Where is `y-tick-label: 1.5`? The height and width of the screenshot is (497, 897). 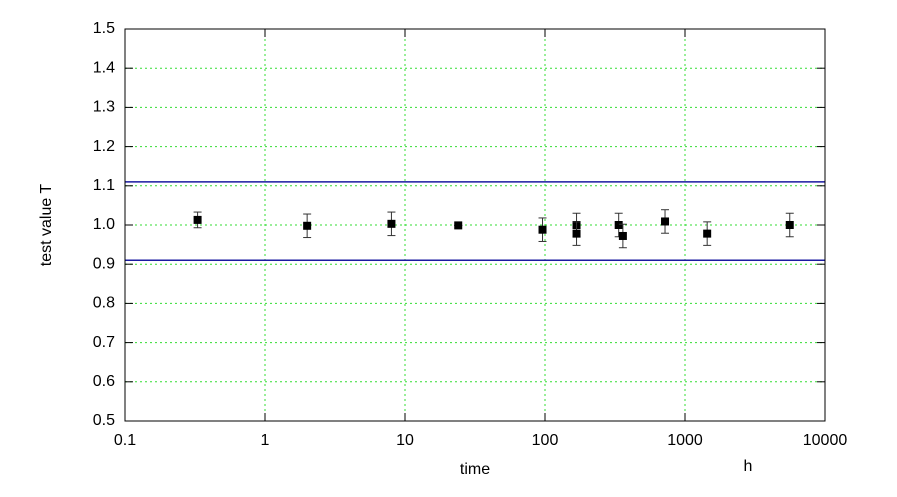
y-tick-label: 1.5 is located at coordinates (104, 28).